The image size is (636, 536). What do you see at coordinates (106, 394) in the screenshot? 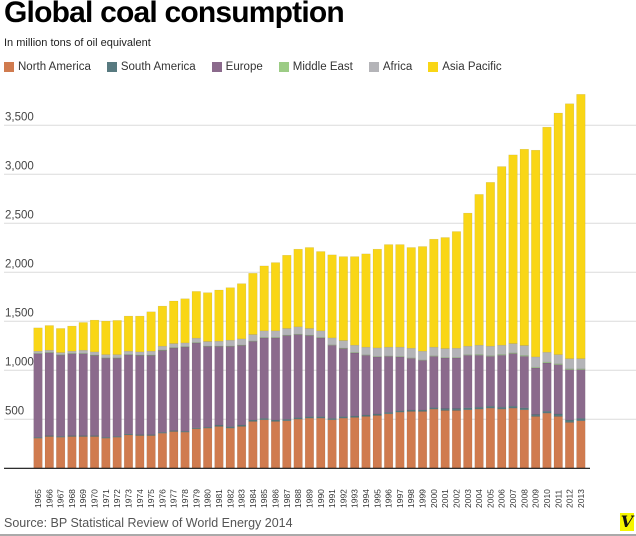
I see `bar-stack-1971` at bounding box center [106, 394].